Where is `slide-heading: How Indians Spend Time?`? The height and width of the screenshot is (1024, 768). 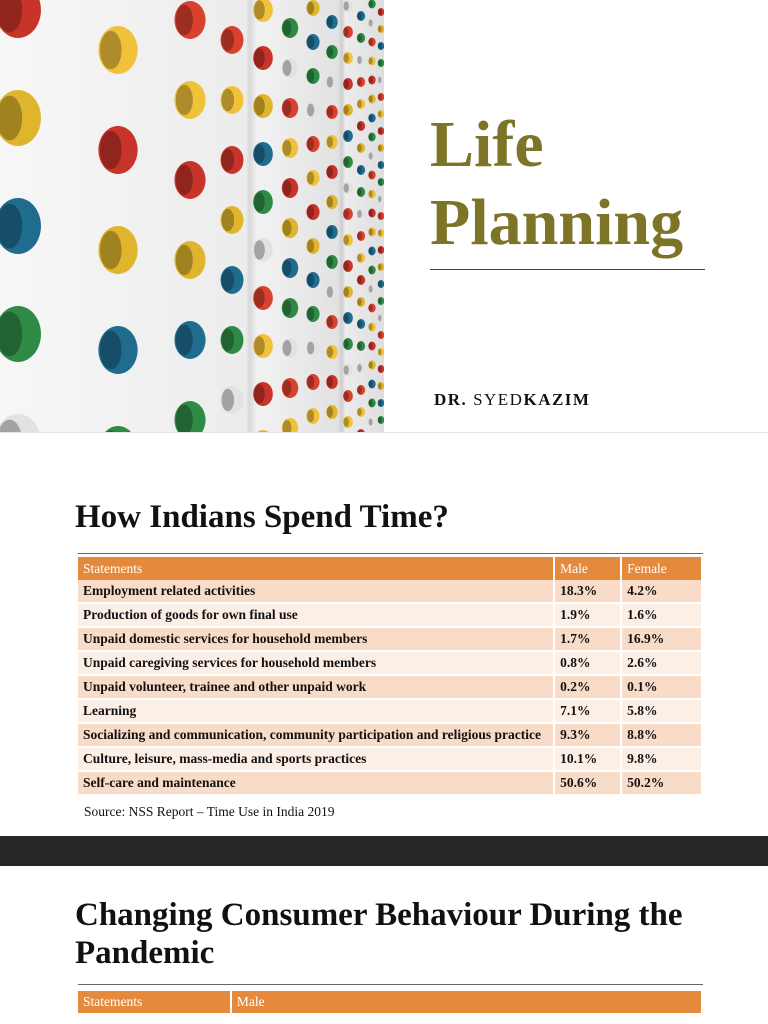
slide-heading: How Indians Spend Time? is located at coordinates (262, 517).